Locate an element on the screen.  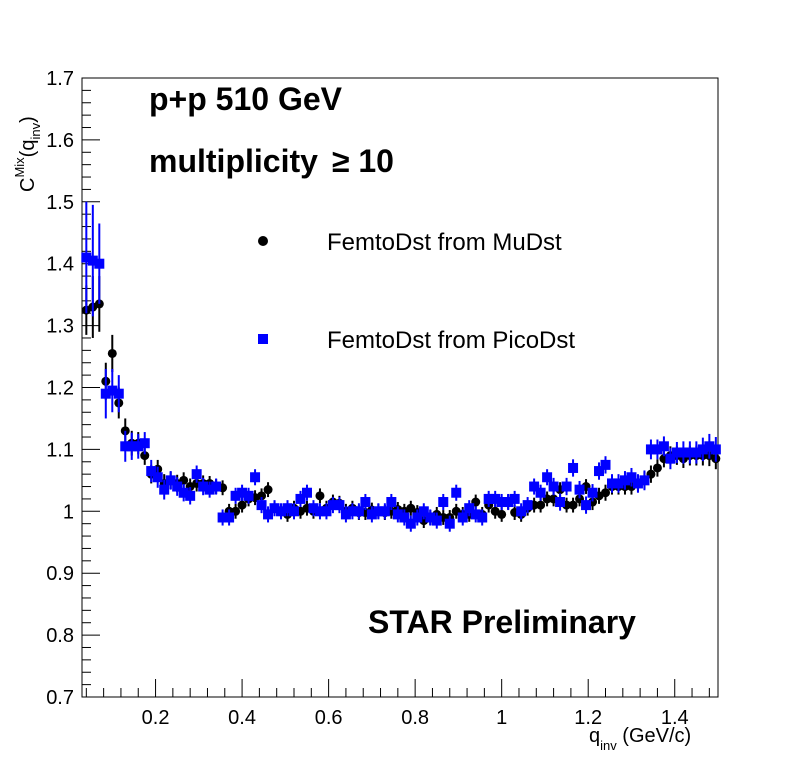
legend-marker-mudst is located at coordinates (263, 241).